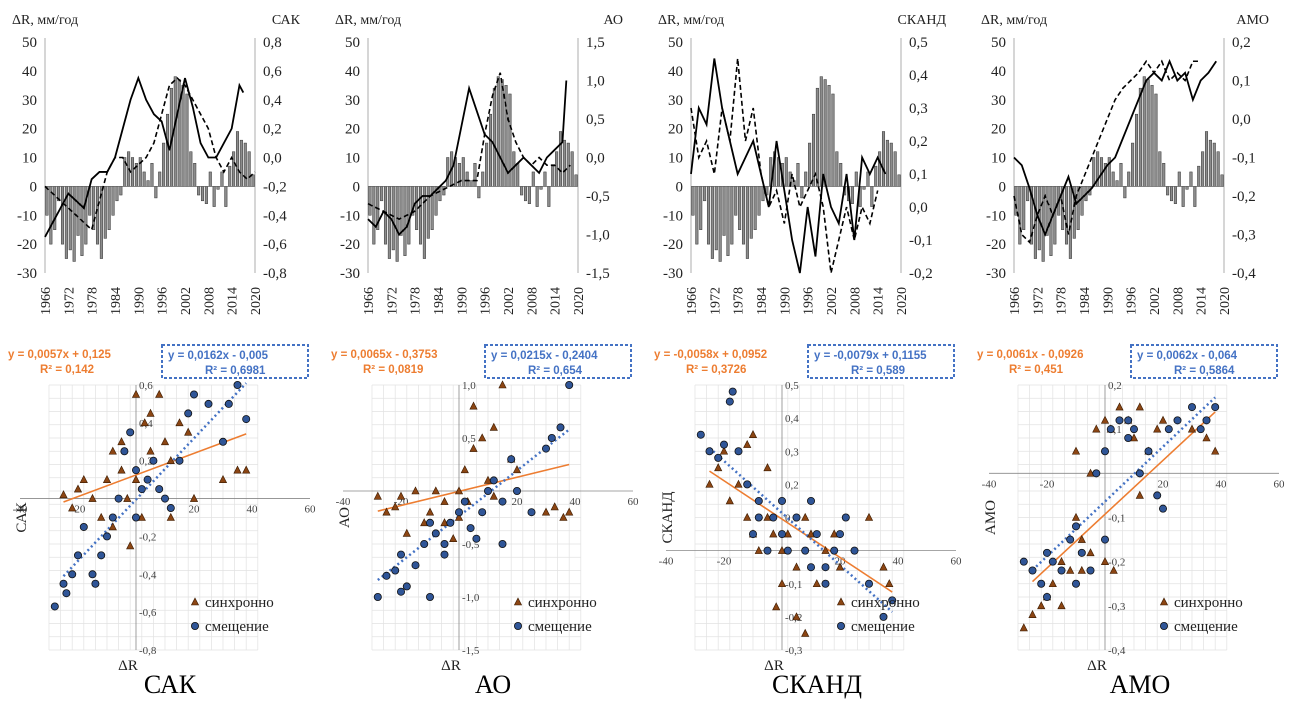 This screenshot has height=726, width=1295. Describe the element at coordinates (1062, 301) in the screenshot. I see `xtick-label: 1978` at that location.